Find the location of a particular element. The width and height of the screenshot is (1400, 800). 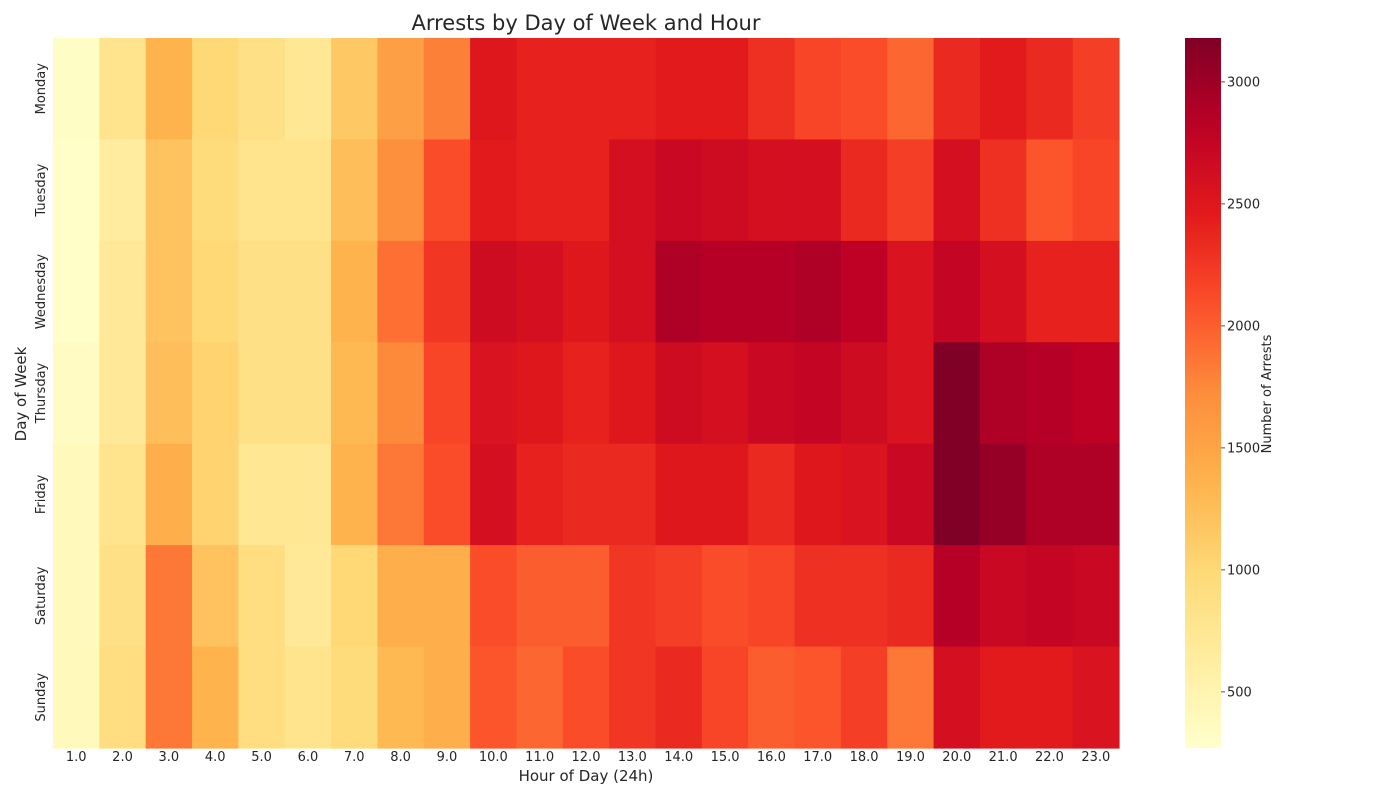

x-tick-label: 7.0 is located at coordinates (354, 757).